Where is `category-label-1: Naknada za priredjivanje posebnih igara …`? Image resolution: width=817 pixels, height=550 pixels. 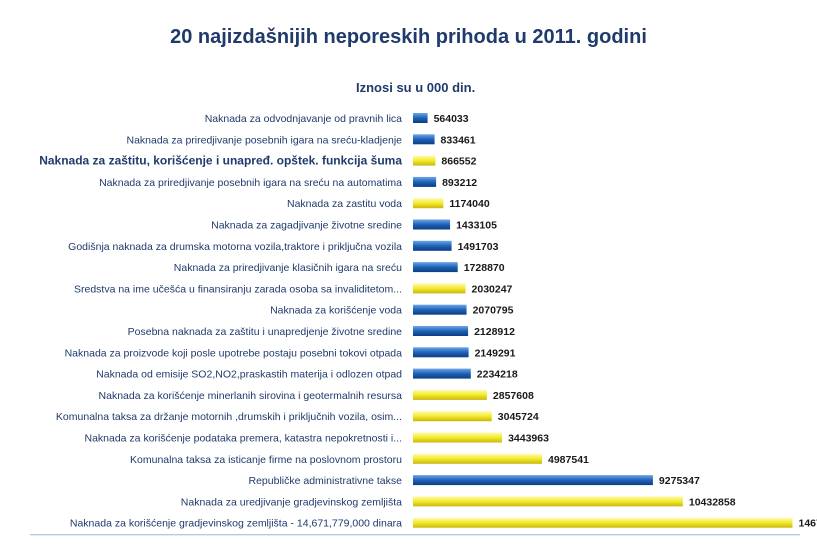
category-label-1: Naknada za priredjivanje posebnih igara … is located at coordinates (264, 140).